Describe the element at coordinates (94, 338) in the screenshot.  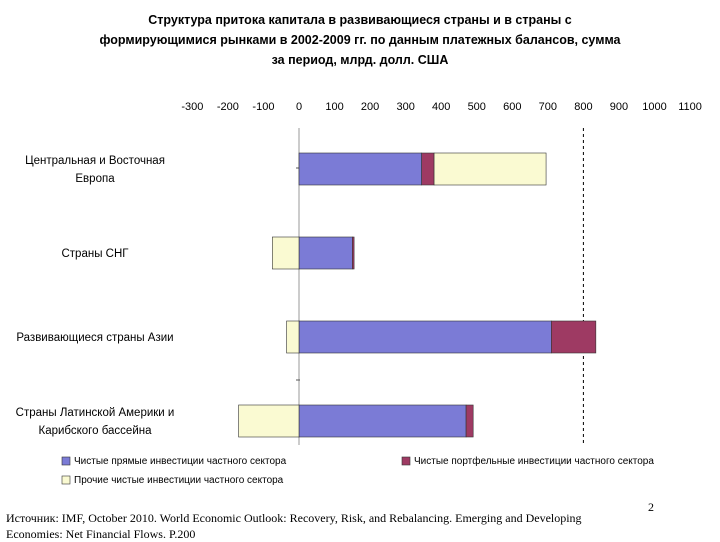
I see `category-label: Развивающиеся страны Азии` at that location.